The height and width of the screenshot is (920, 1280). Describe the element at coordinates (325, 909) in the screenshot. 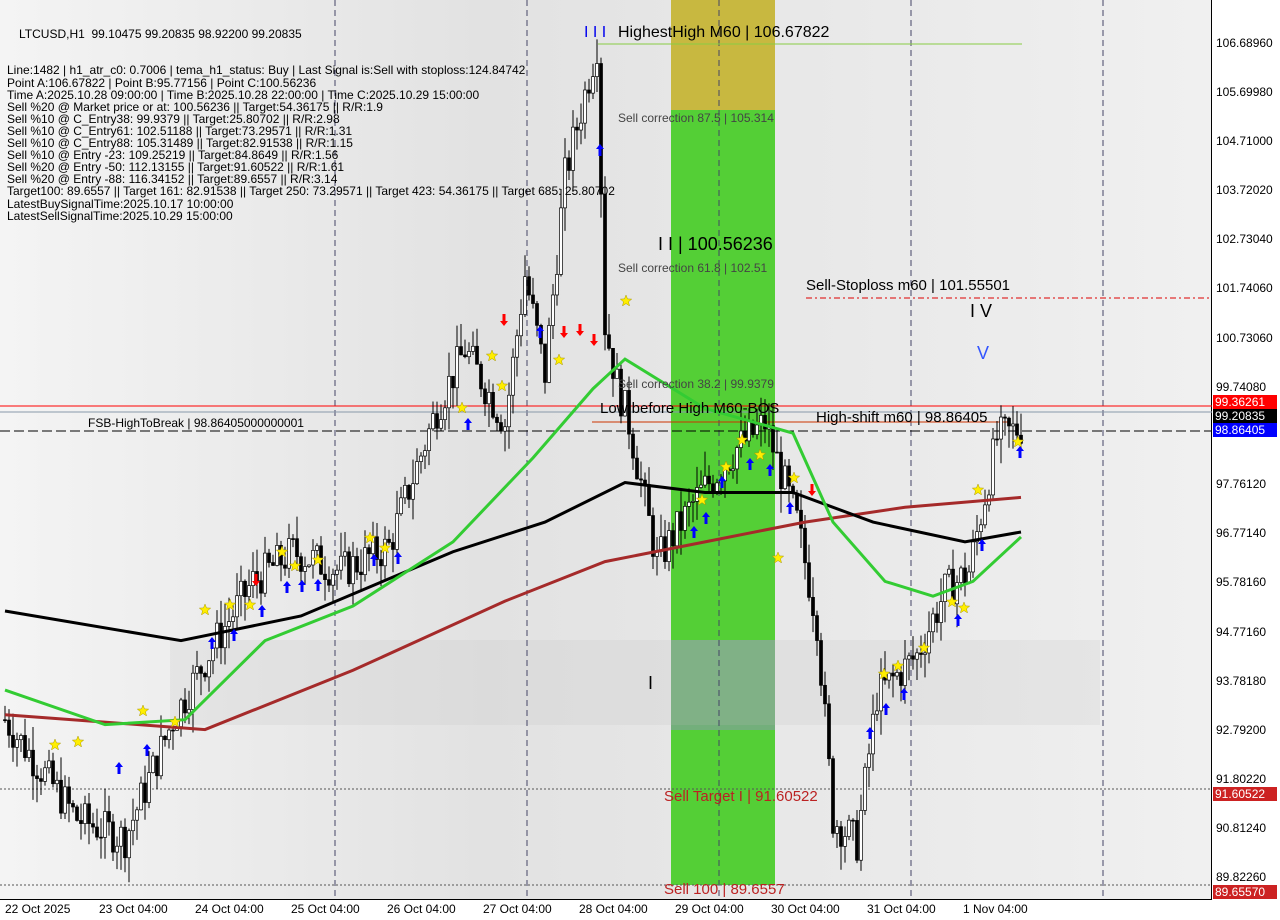

I see `x-tick-label: 25 Oct 04:00` at that location.